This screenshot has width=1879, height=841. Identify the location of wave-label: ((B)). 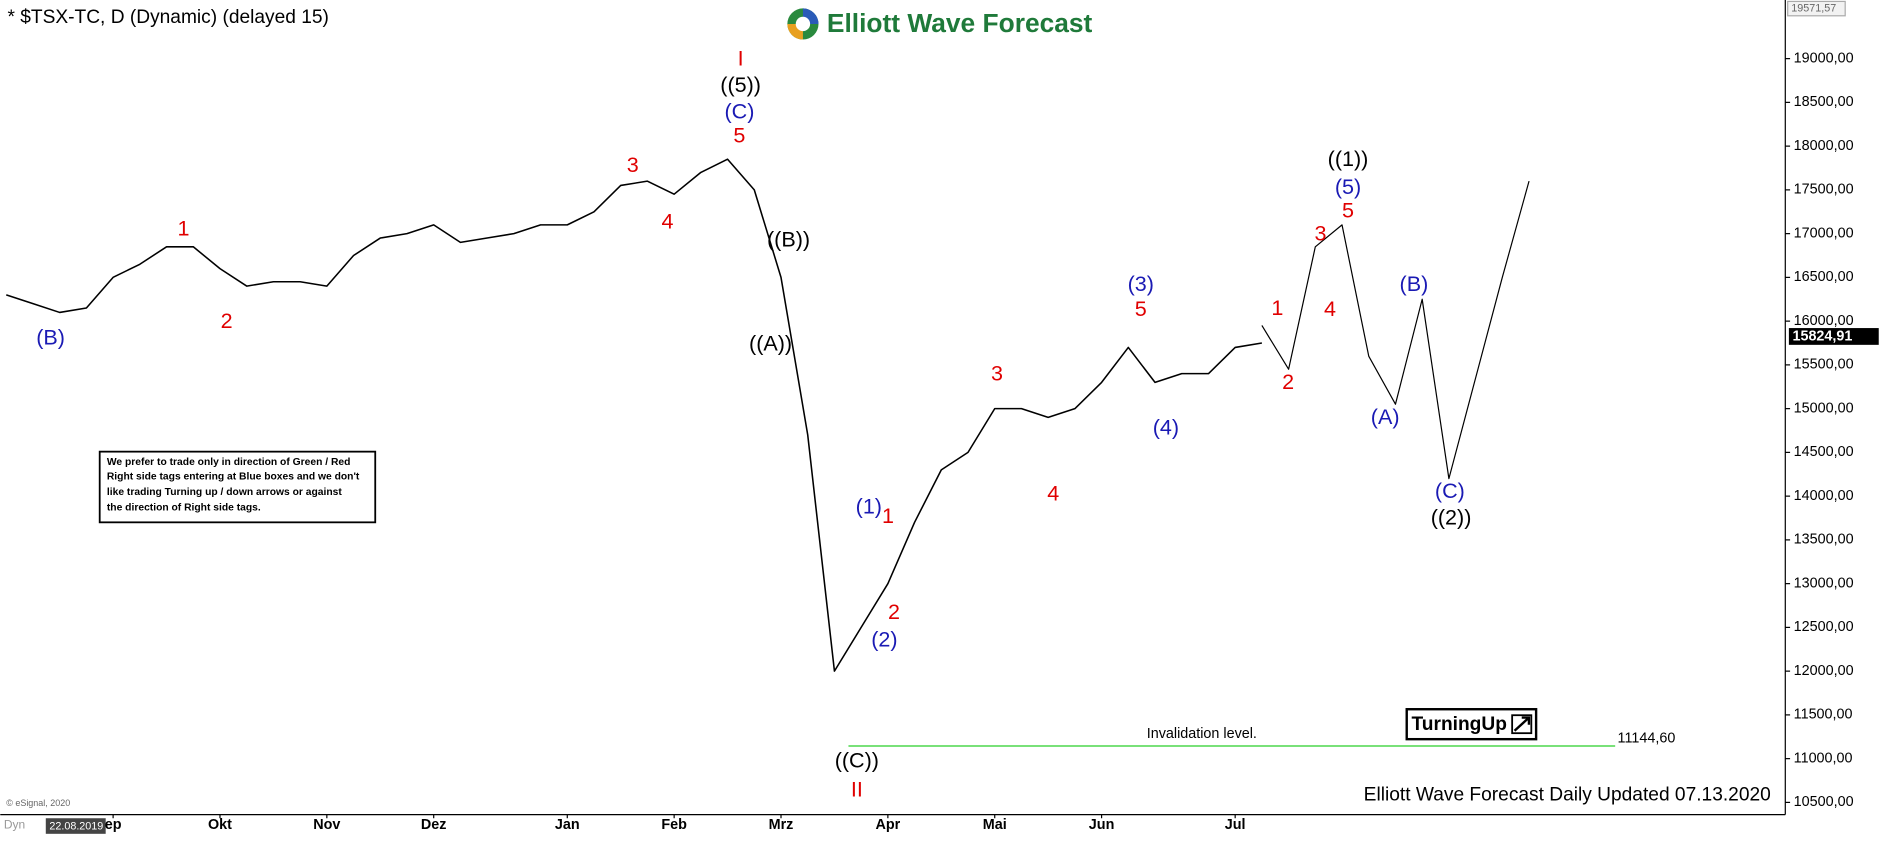
(788, 238).